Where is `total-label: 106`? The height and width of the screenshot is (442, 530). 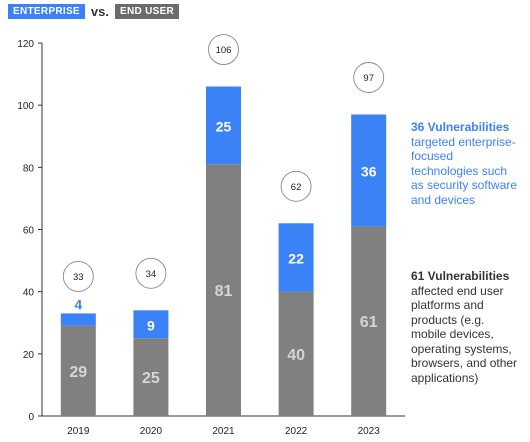 total-label: 106 is located at coordinates (224, 50).